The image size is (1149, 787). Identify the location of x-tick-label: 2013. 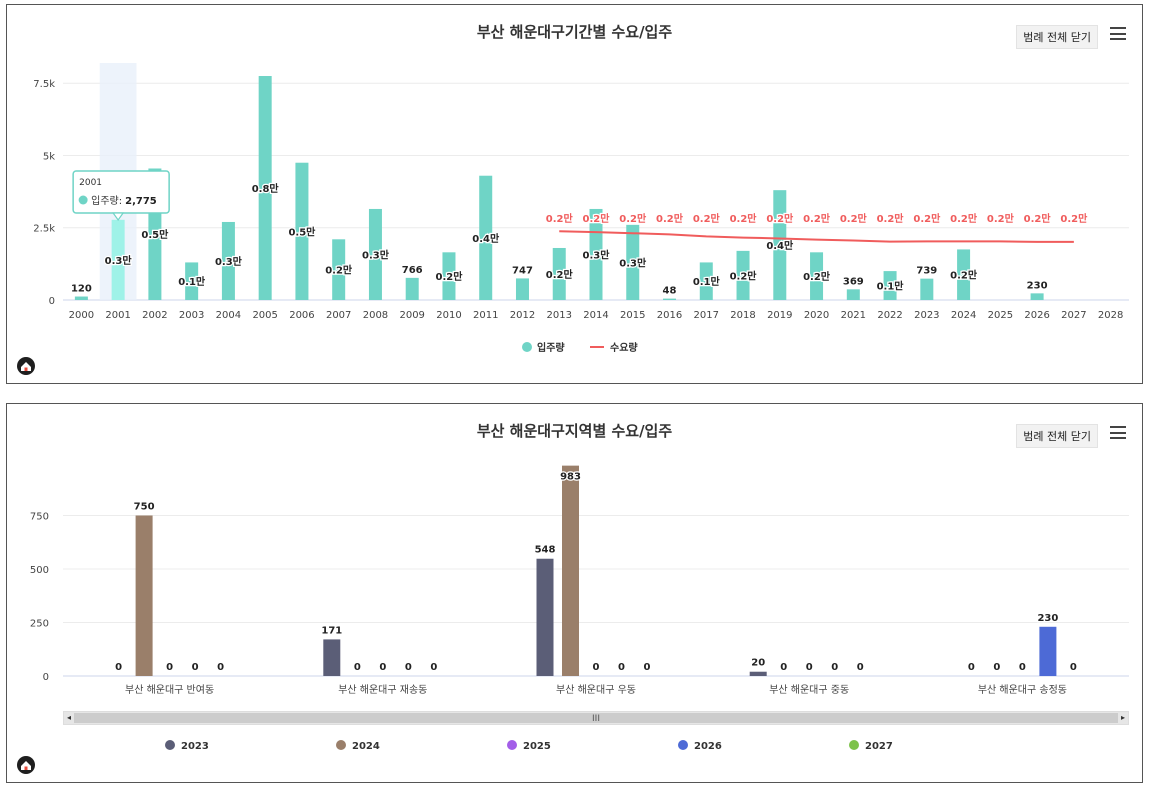
(559, 315).